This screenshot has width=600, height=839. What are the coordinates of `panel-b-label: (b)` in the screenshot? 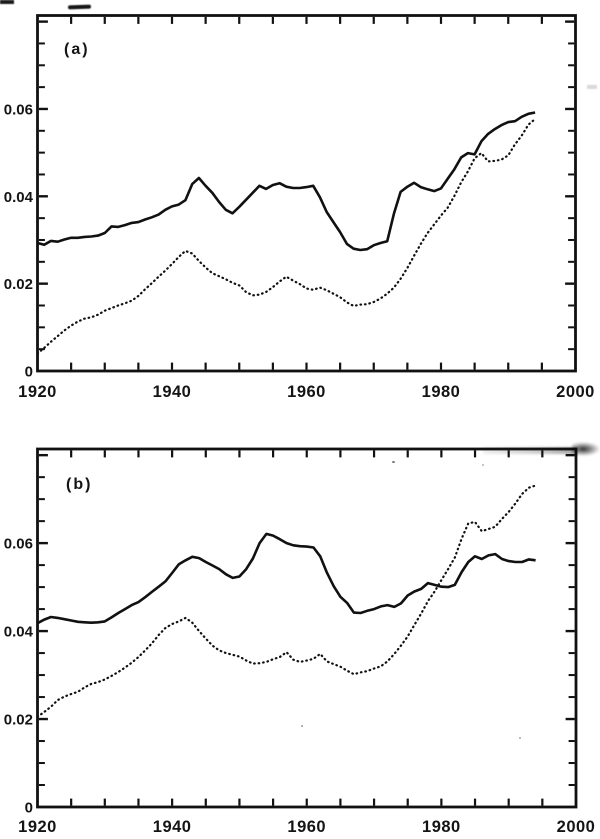 It's located at (79, 484).